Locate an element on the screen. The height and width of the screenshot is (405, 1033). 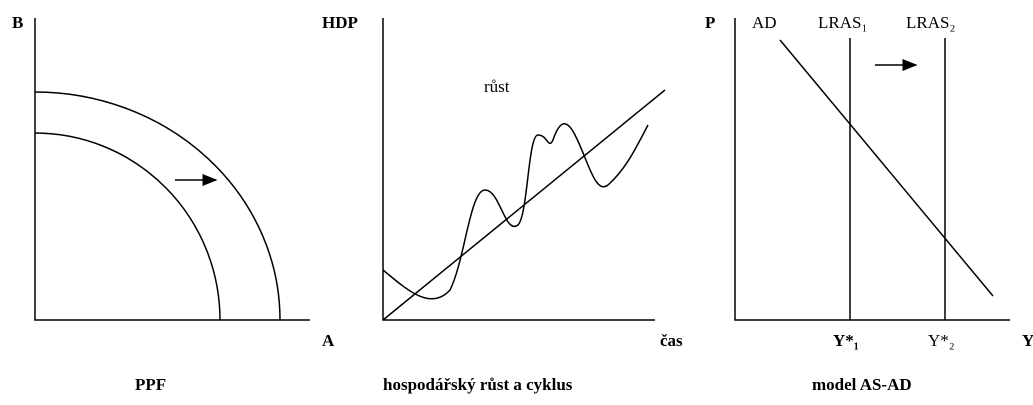
y-label: B is located at coordinates (17, 22).